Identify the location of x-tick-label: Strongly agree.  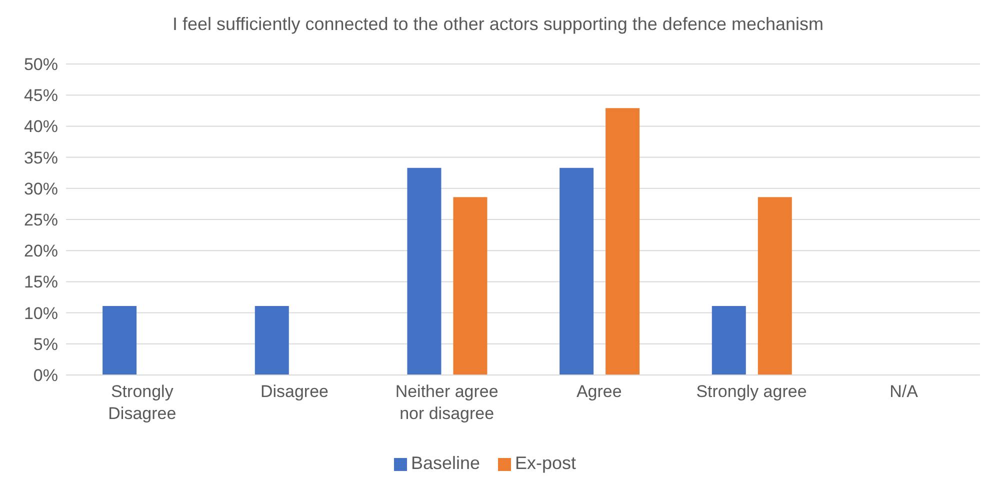
(751, 391).